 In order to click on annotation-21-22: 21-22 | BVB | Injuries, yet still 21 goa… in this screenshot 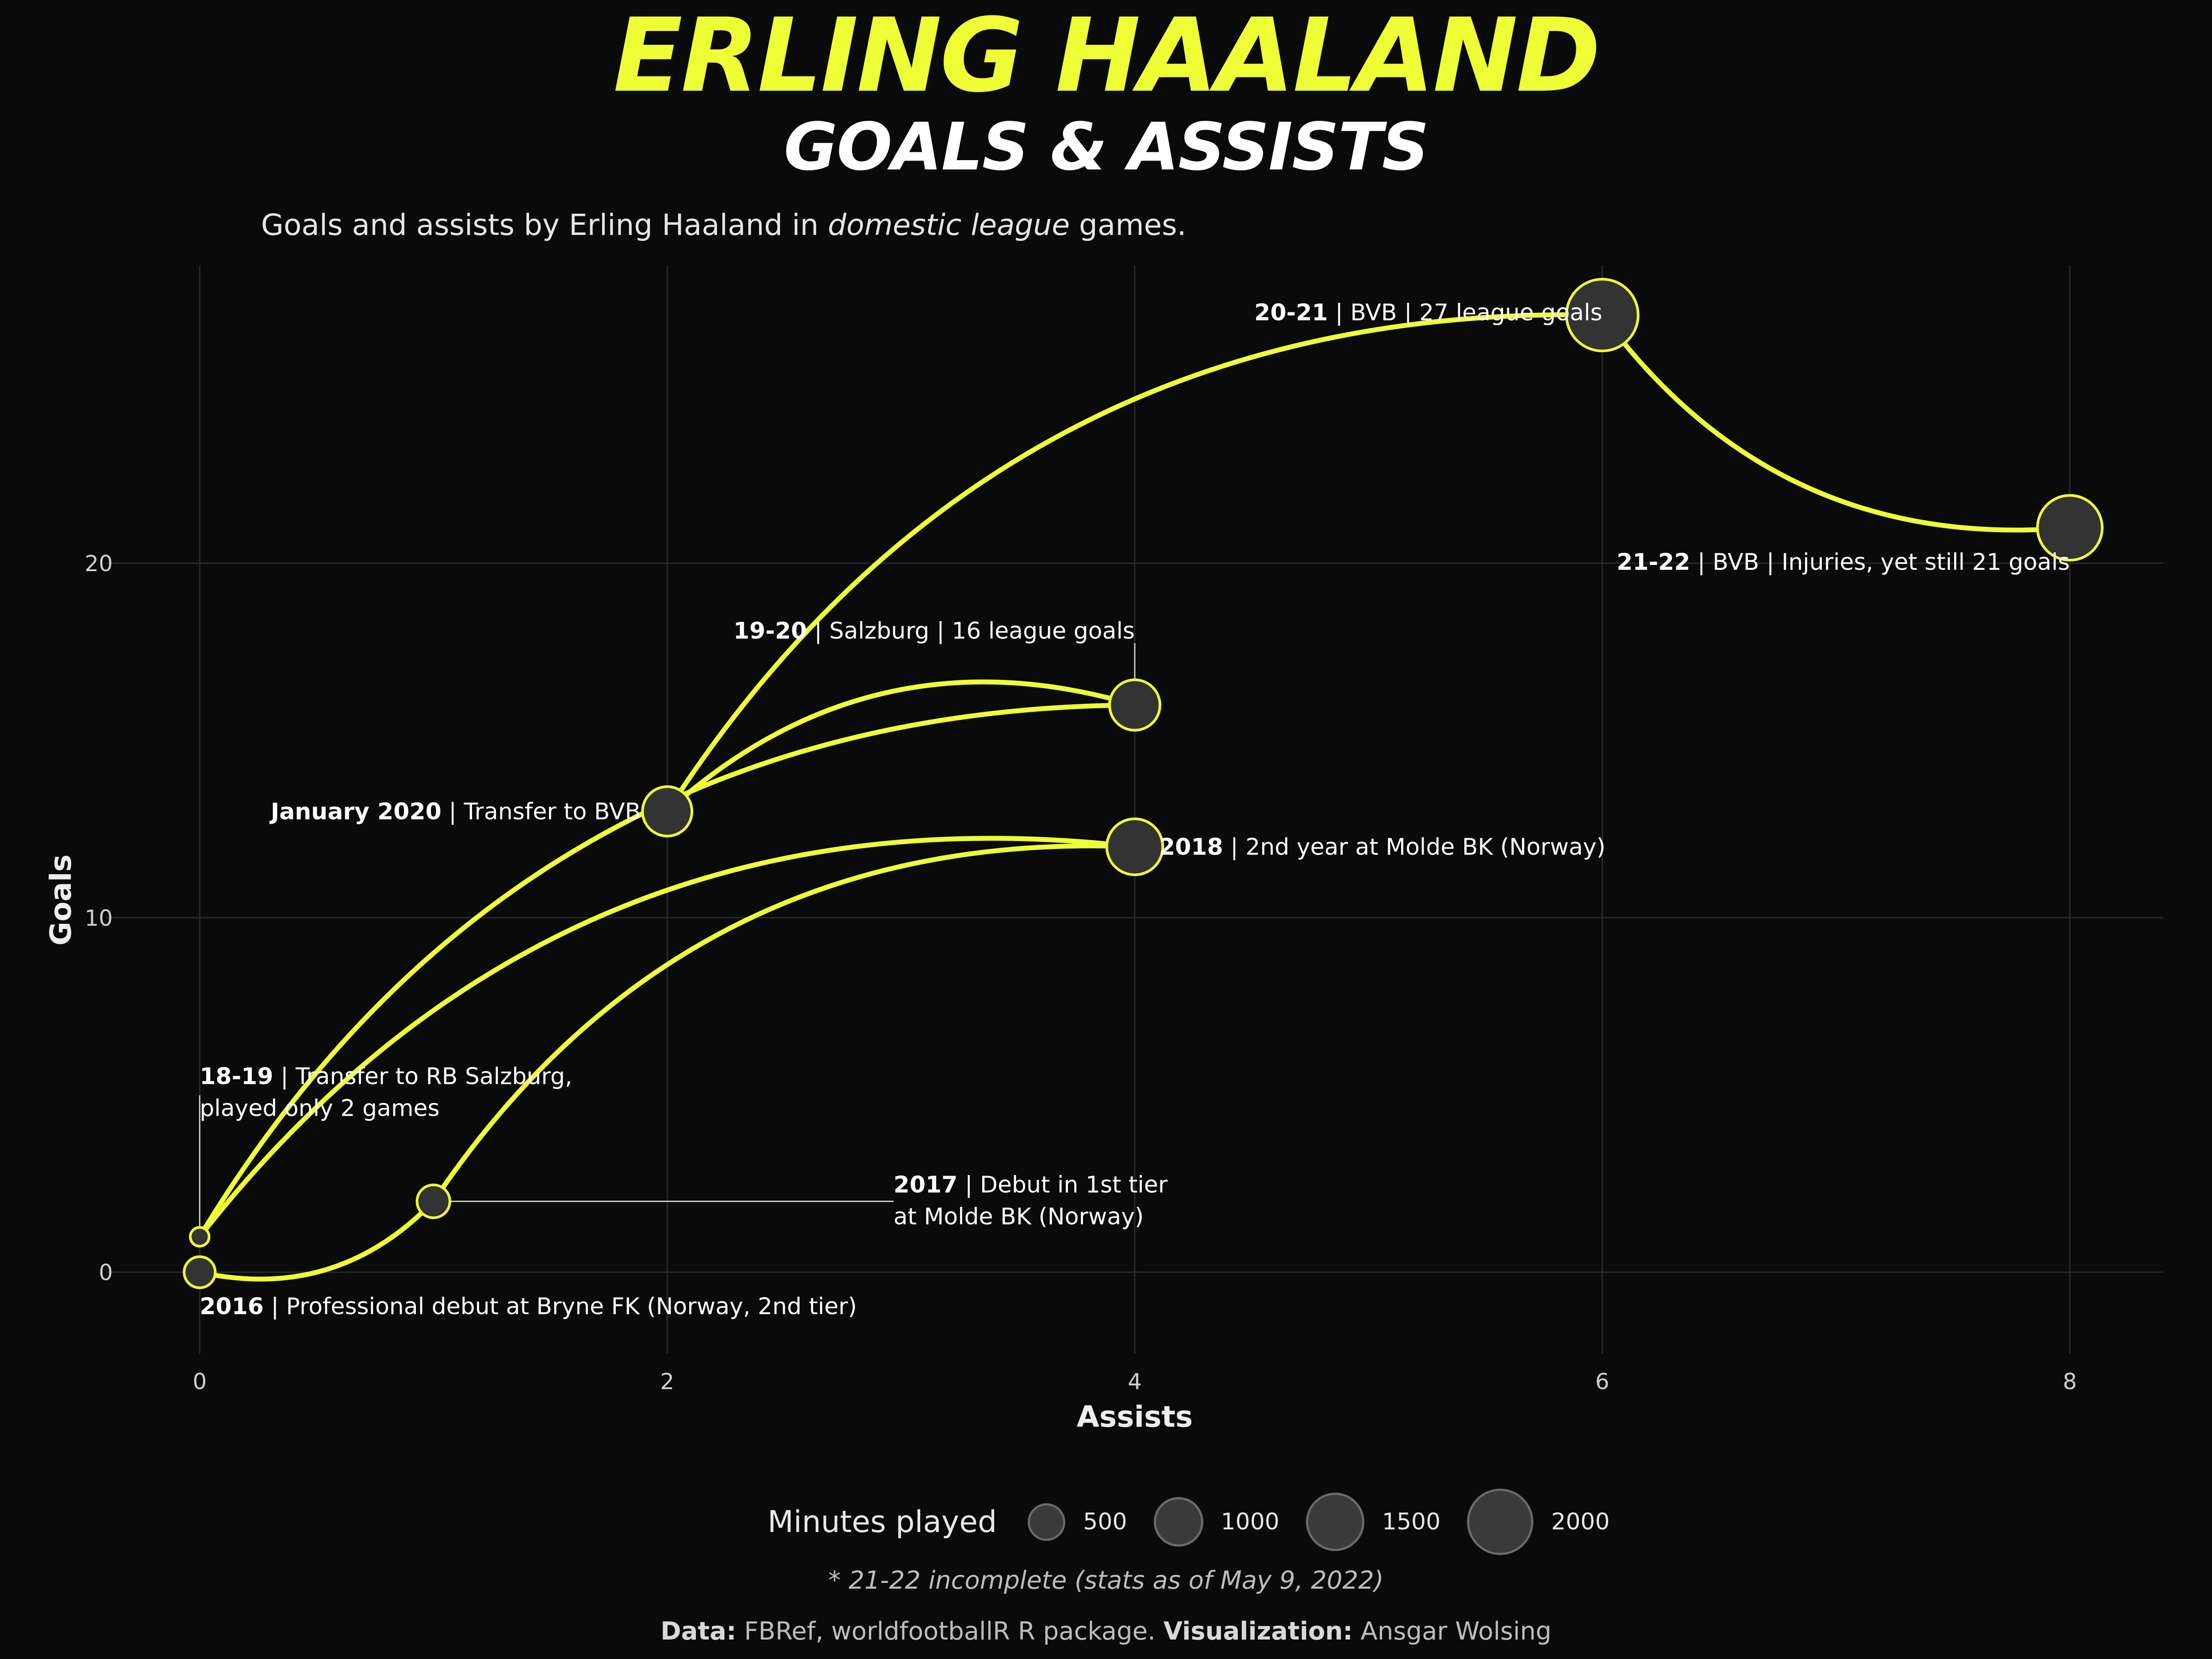, I will do `click(1843, 562)`.